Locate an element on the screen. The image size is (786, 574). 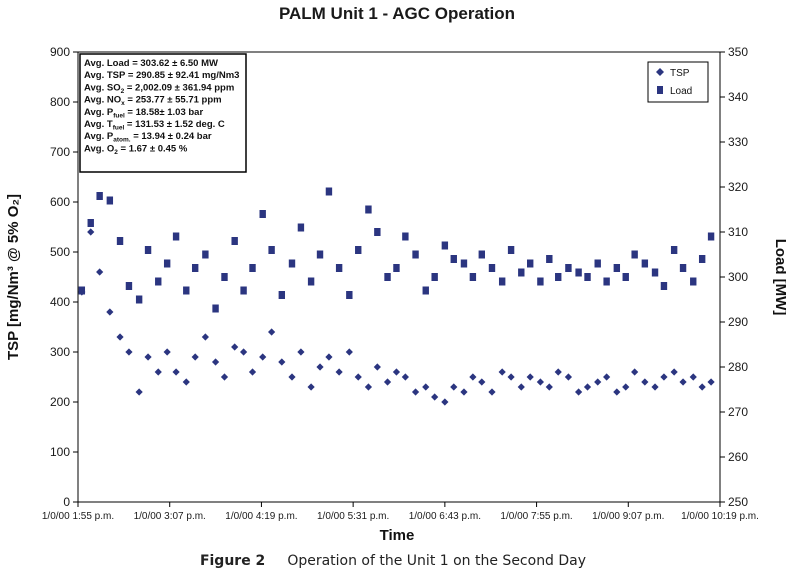
stats-line: Avg. TSP = 290.85 ± 92.41 mg/Nm3 is located at coordinates (161, 75).